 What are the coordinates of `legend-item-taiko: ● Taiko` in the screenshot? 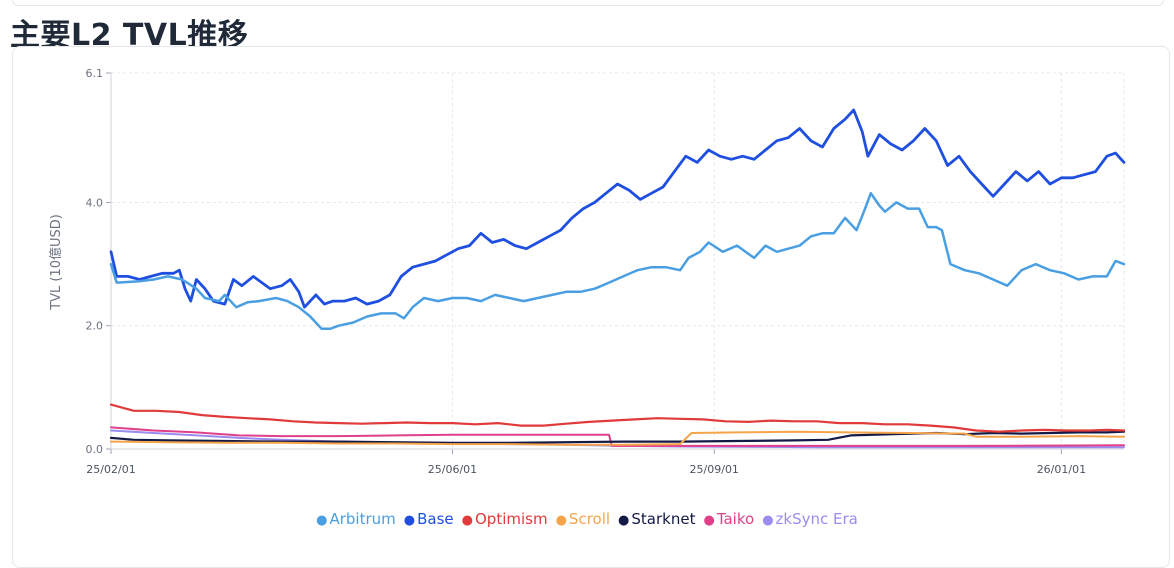 It's located at (728, 519).